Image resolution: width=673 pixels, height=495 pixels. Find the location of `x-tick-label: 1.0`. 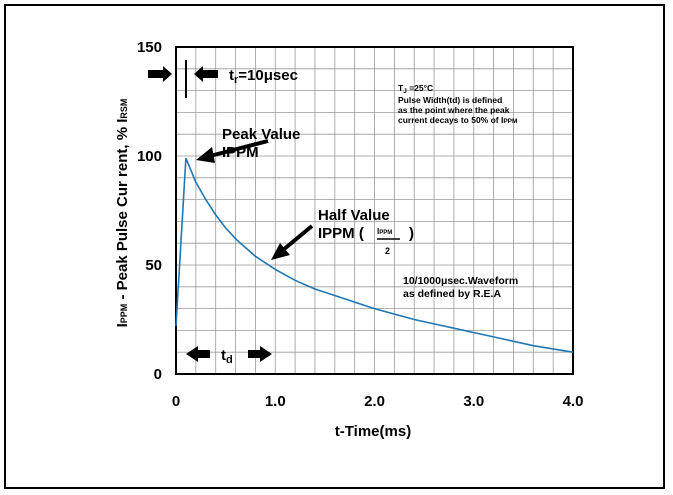

x-tick-label: 1.0 is located at coordinates (275, 401).